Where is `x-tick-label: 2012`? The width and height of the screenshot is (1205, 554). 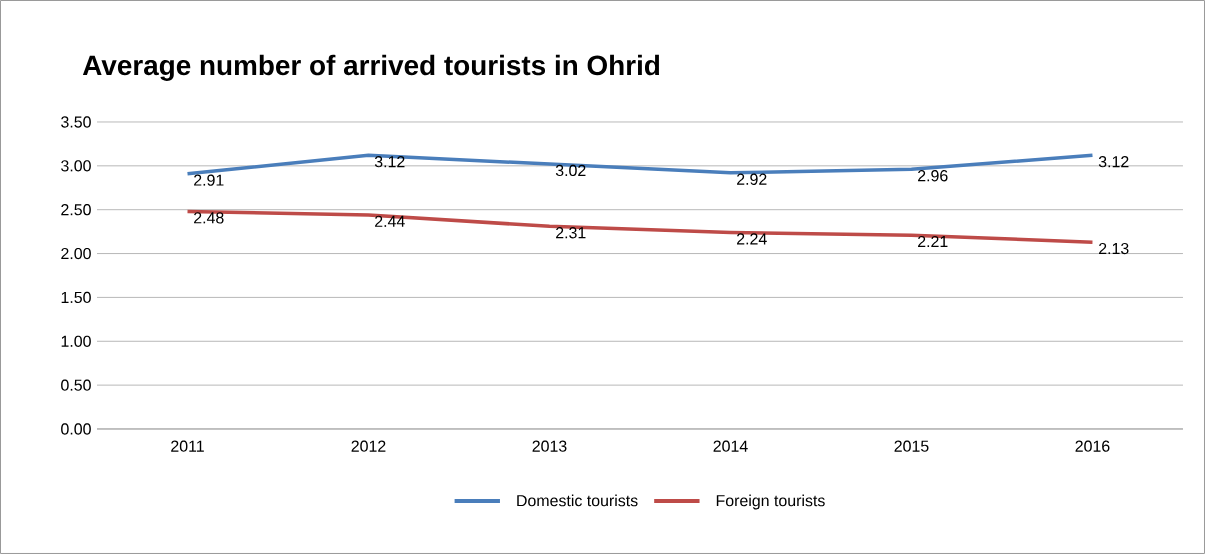
x-tick-label: 2012 is located at coordinates (368, 446).